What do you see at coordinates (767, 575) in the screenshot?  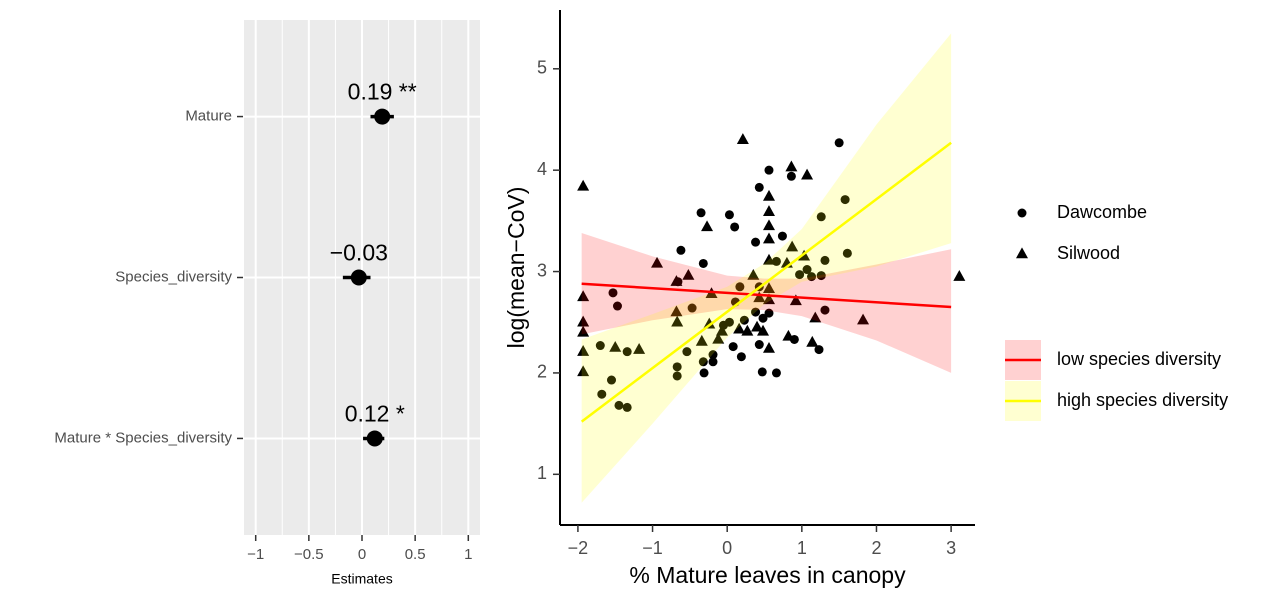 I see `x-axis-title: % Mature leaves in canopy` at bounding box center [767, 575].